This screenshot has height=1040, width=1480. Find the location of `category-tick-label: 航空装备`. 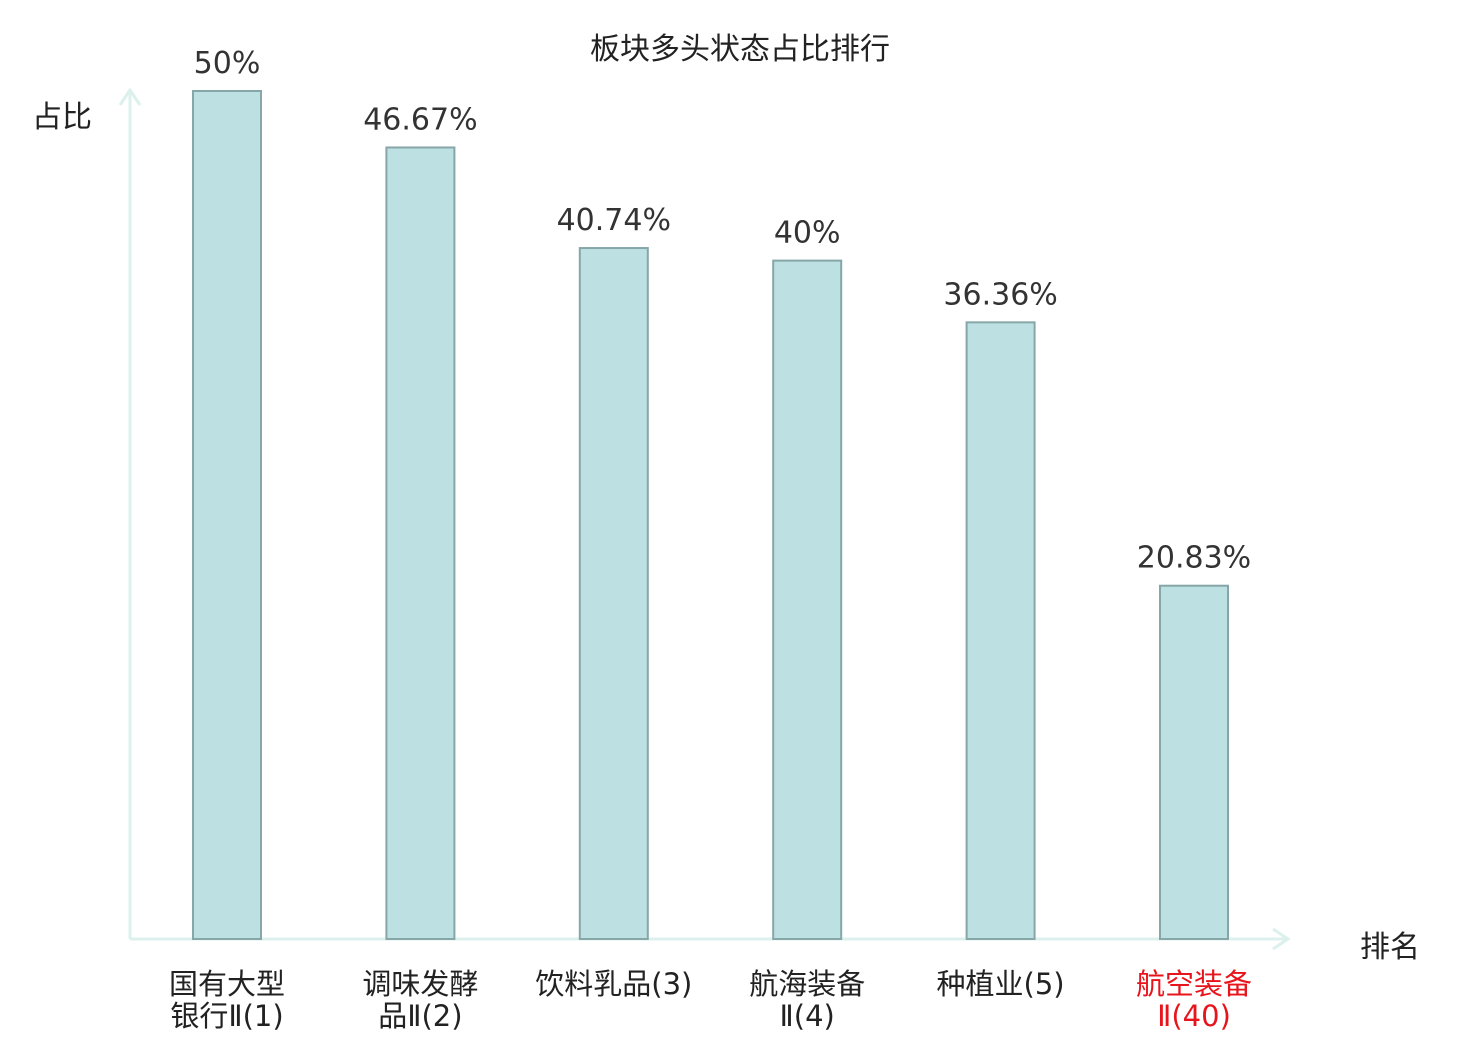

category-tick-label: 航空装备 is located at coordinates (1194, 984).